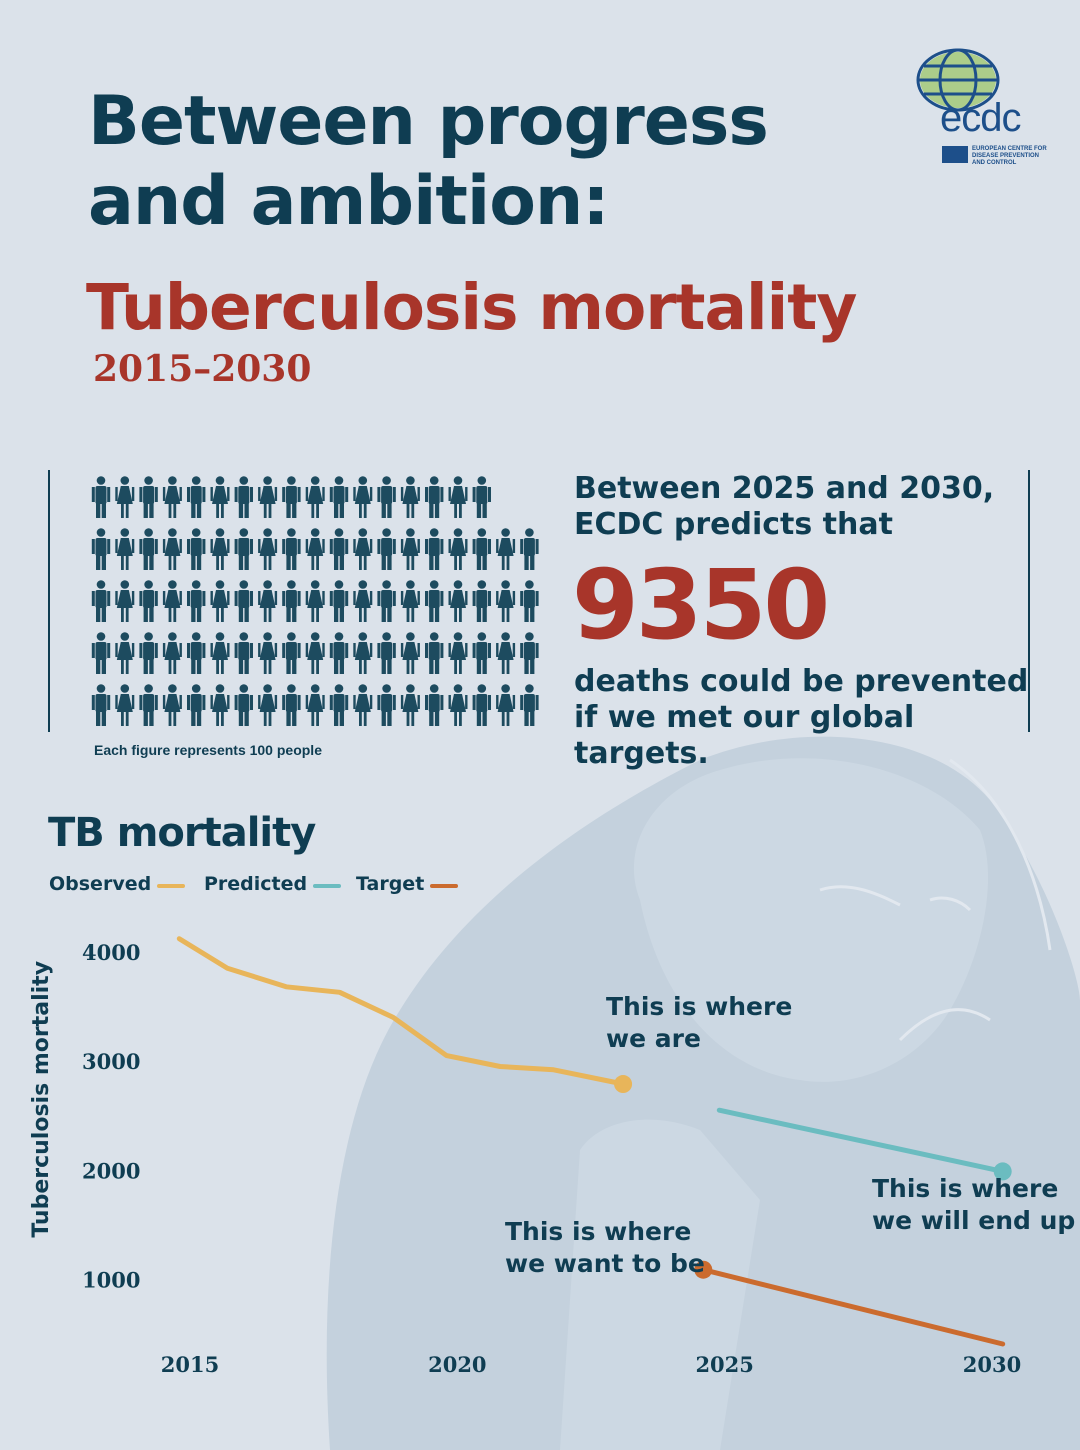 The image size is (1080, 1450). Describe the element at coordinates (973, 1204) in the screenshot. I see `chart-annotation: This is where we will end up` at that location.